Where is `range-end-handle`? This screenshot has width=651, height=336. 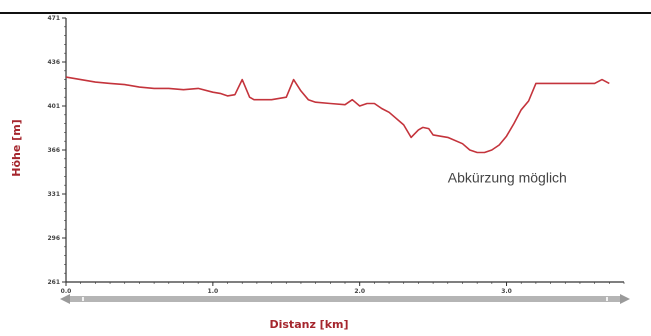 range-end-handle is located at coordinates (625, 299).